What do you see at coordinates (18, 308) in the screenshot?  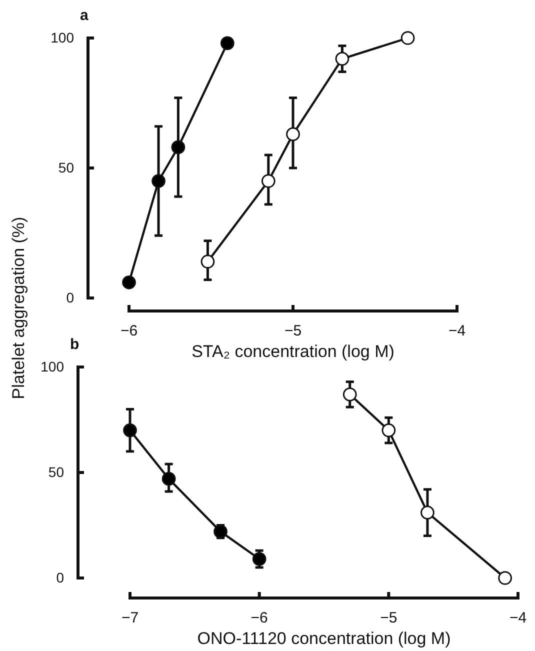 I see `y-axis-title: Platelet aggregation (%)` at bounding box center [18, 308].